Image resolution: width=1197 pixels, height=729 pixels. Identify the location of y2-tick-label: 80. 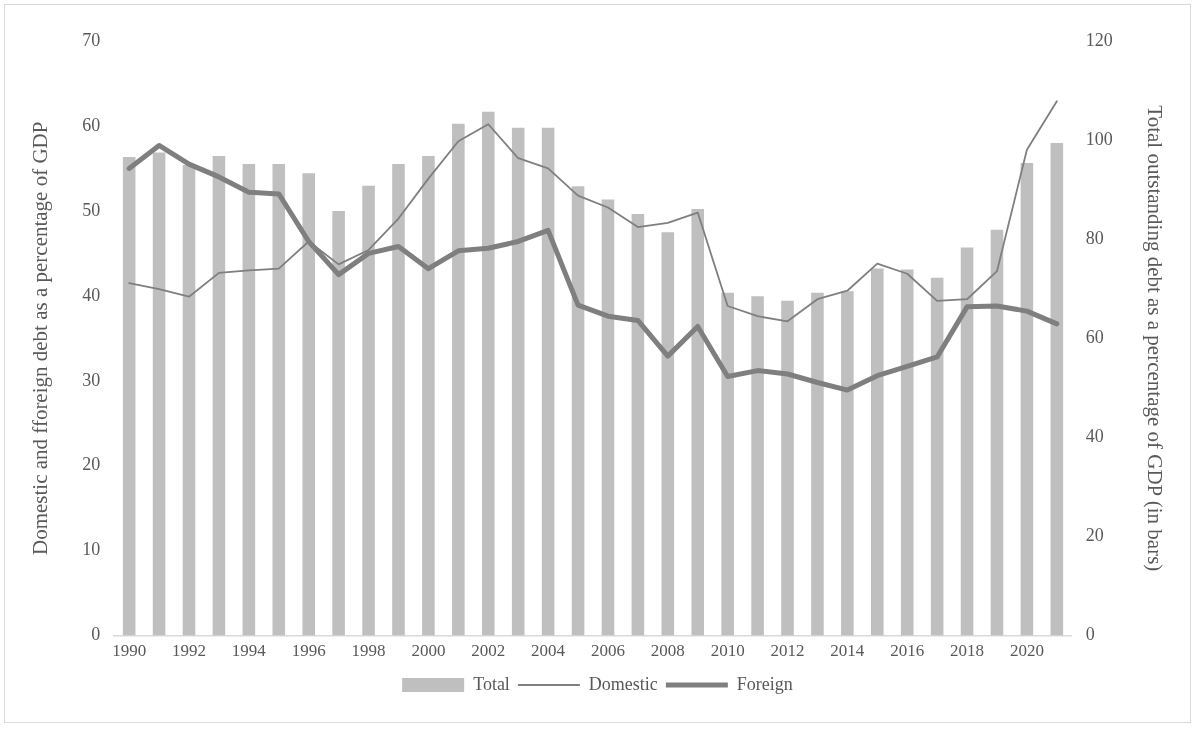
(1094, 237).